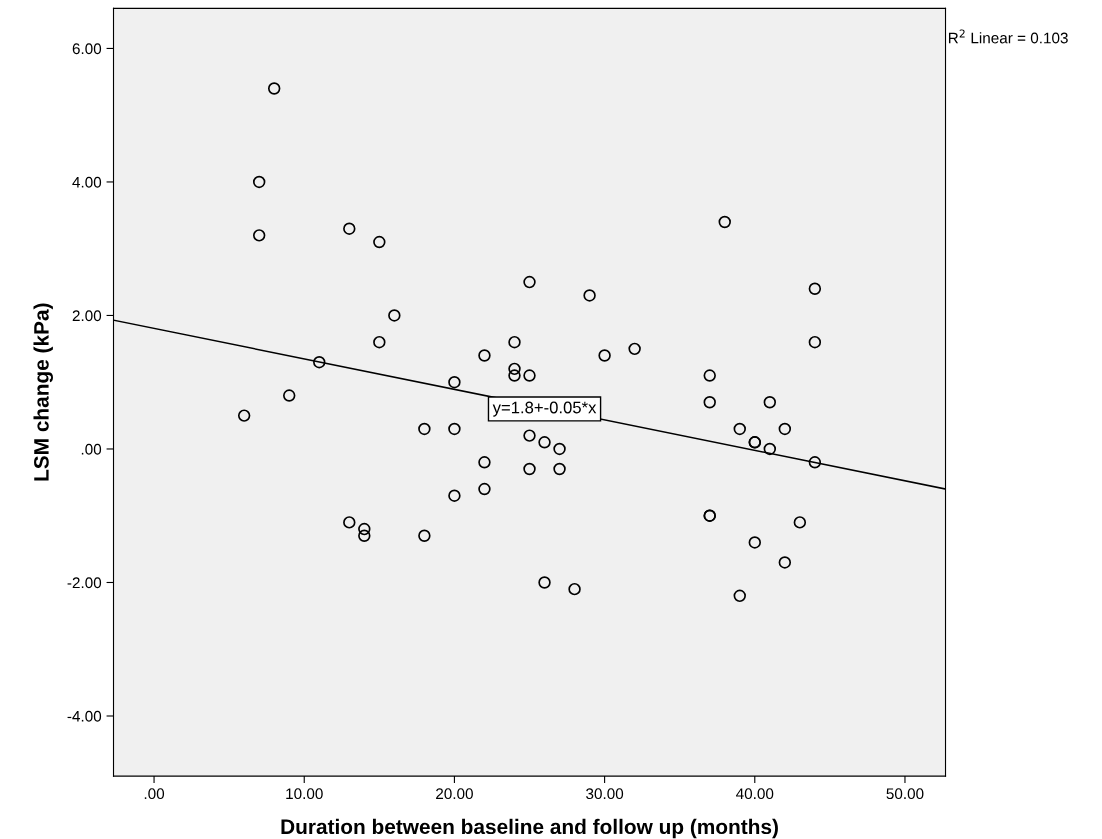  I want to click on y-tick-label: 4.00, so click(87, 182).